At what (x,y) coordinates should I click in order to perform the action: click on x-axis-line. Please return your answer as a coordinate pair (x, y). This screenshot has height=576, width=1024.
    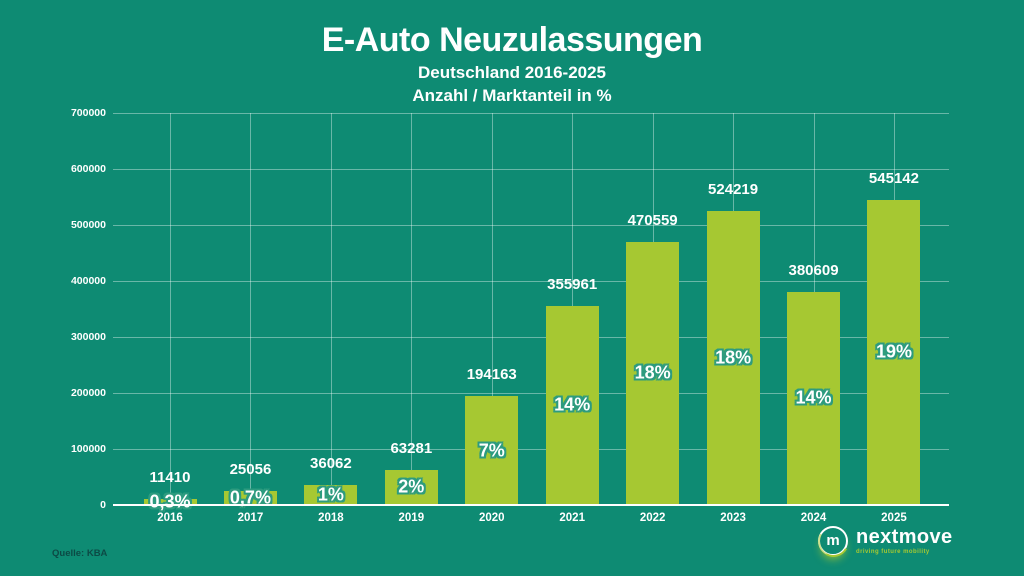
    Looking at the image, I should click on (531, 505).